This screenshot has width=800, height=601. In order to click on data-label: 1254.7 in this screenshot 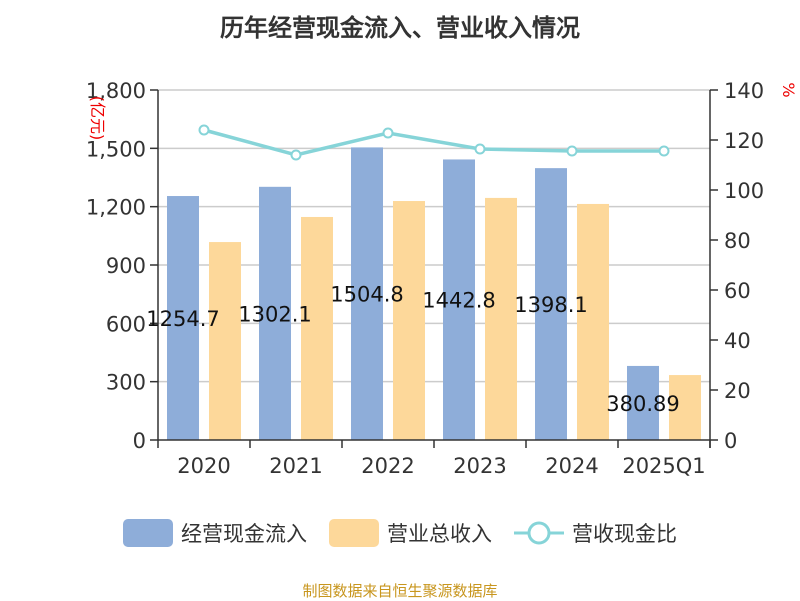, I will do `click(182, 319)`.